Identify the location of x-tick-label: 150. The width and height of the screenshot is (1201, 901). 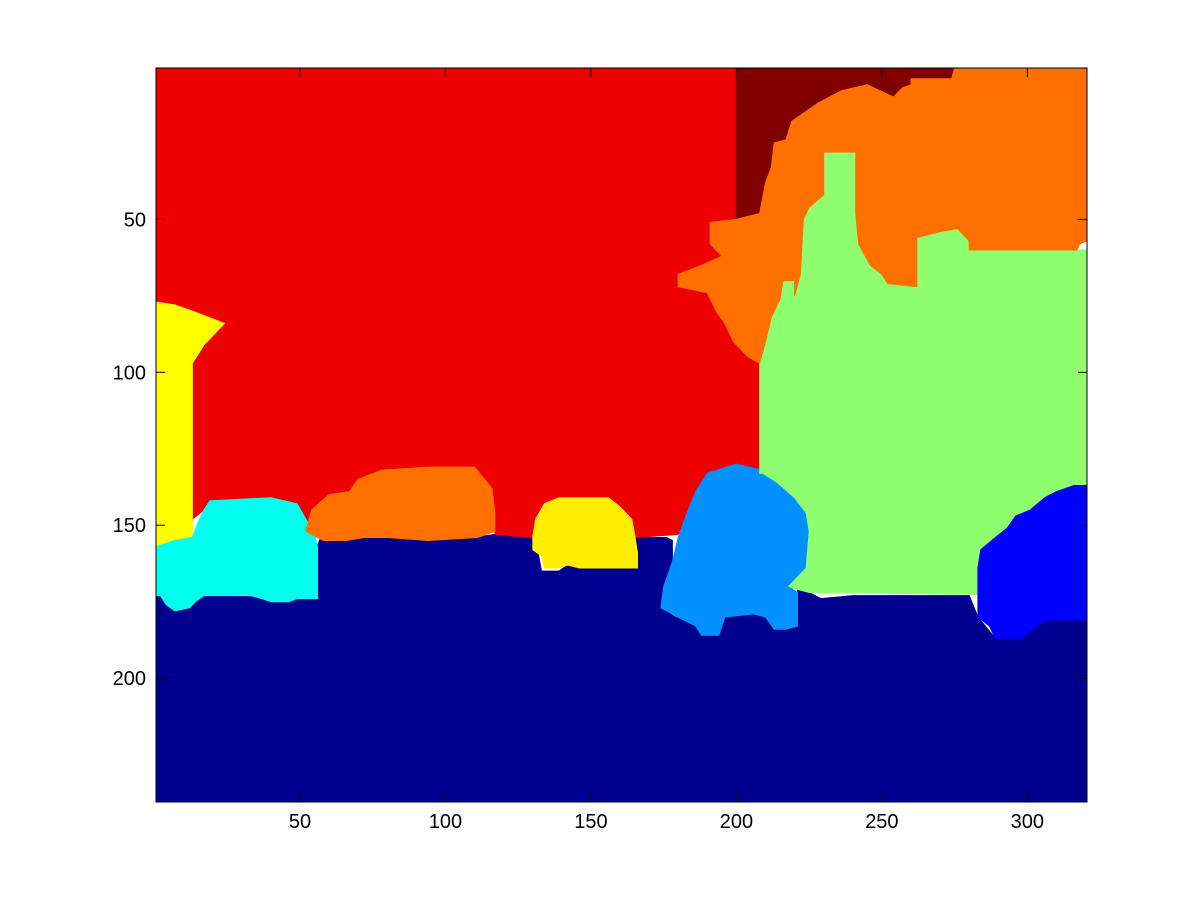
(590, 822).